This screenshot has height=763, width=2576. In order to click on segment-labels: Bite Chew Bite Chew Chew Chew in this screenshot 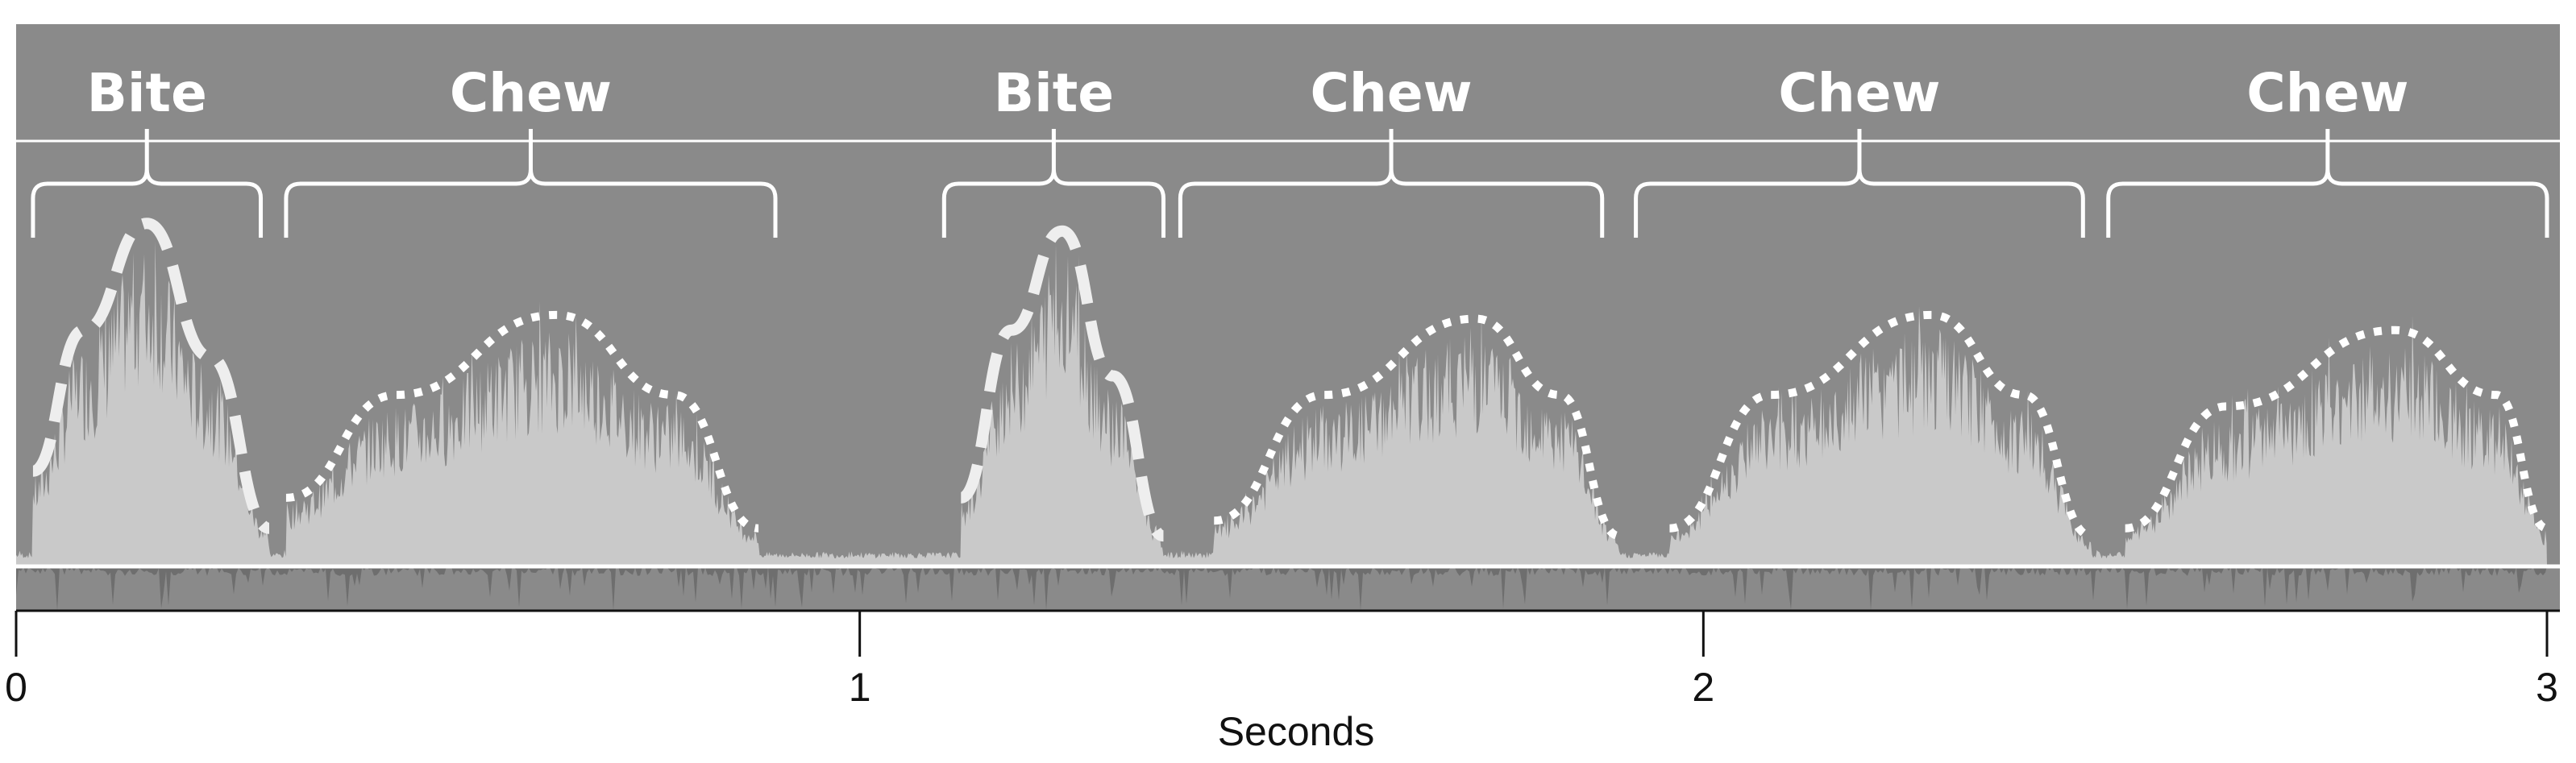, I will do `click(1248, 93)`.